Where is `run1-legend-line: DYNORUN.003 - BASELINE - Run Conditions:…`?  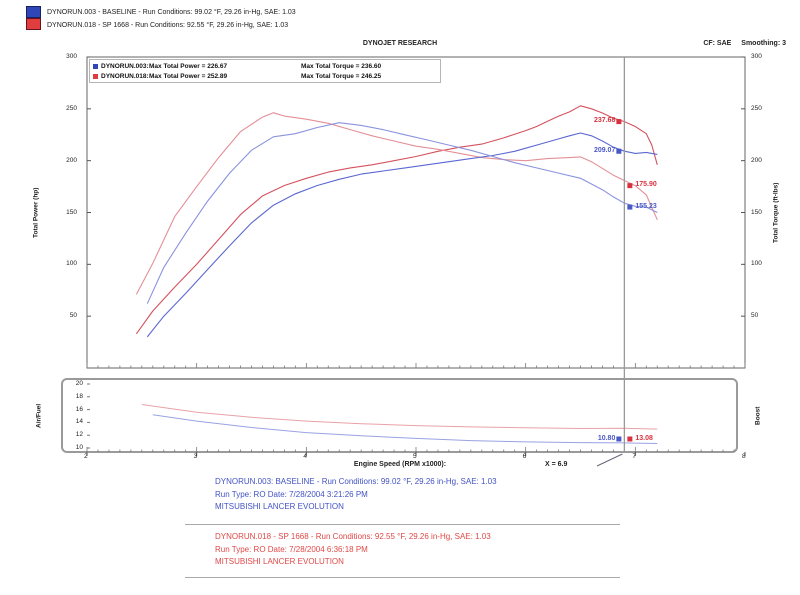 run1-legend-line: DYNORUN.003 - BASELINE - Run Conditions:… is located at coordinates (171, 12).